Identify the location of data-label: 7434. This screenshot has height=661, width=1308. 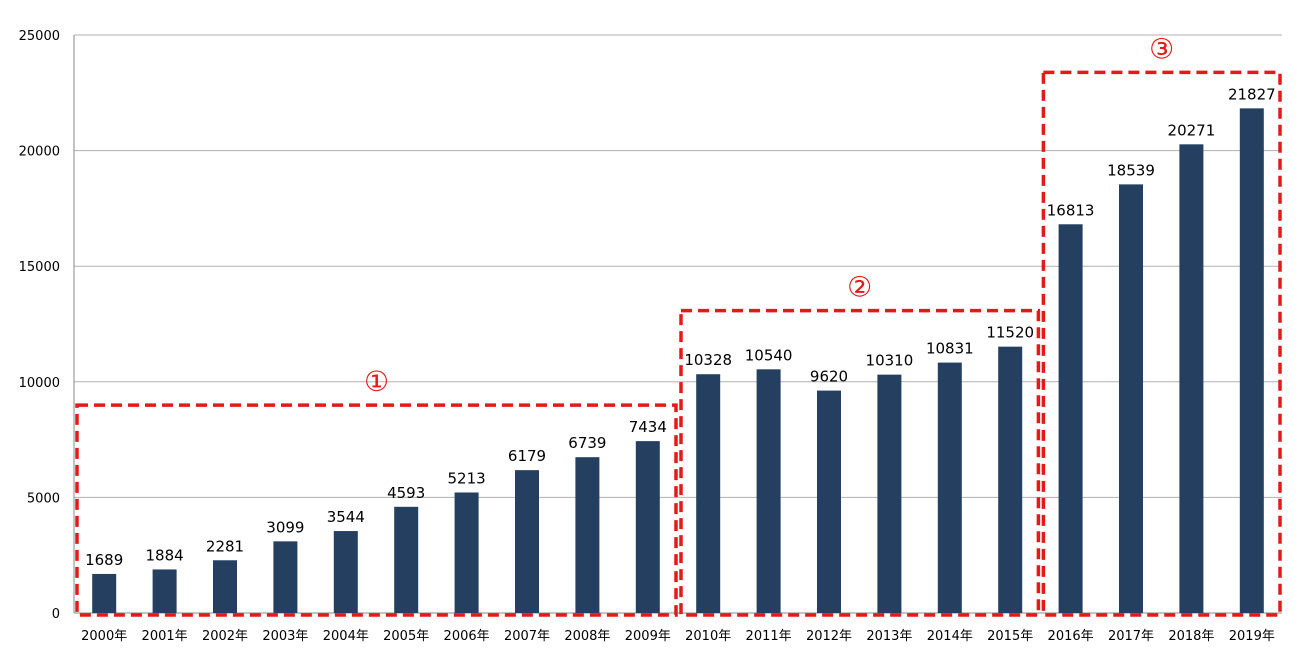
(648, 427).